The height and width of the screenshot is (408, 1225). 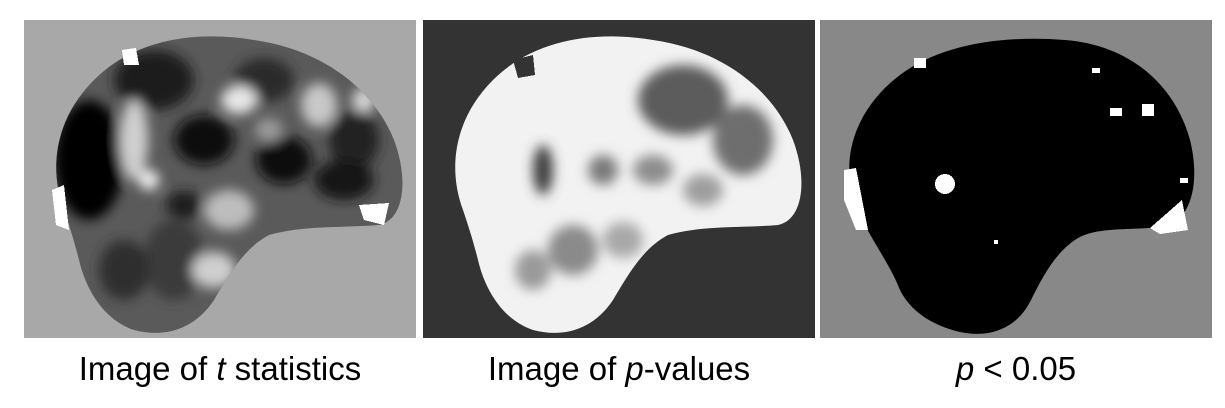 I want to click on caption-p-values-suffix: -values, so click(x=697, y=368).